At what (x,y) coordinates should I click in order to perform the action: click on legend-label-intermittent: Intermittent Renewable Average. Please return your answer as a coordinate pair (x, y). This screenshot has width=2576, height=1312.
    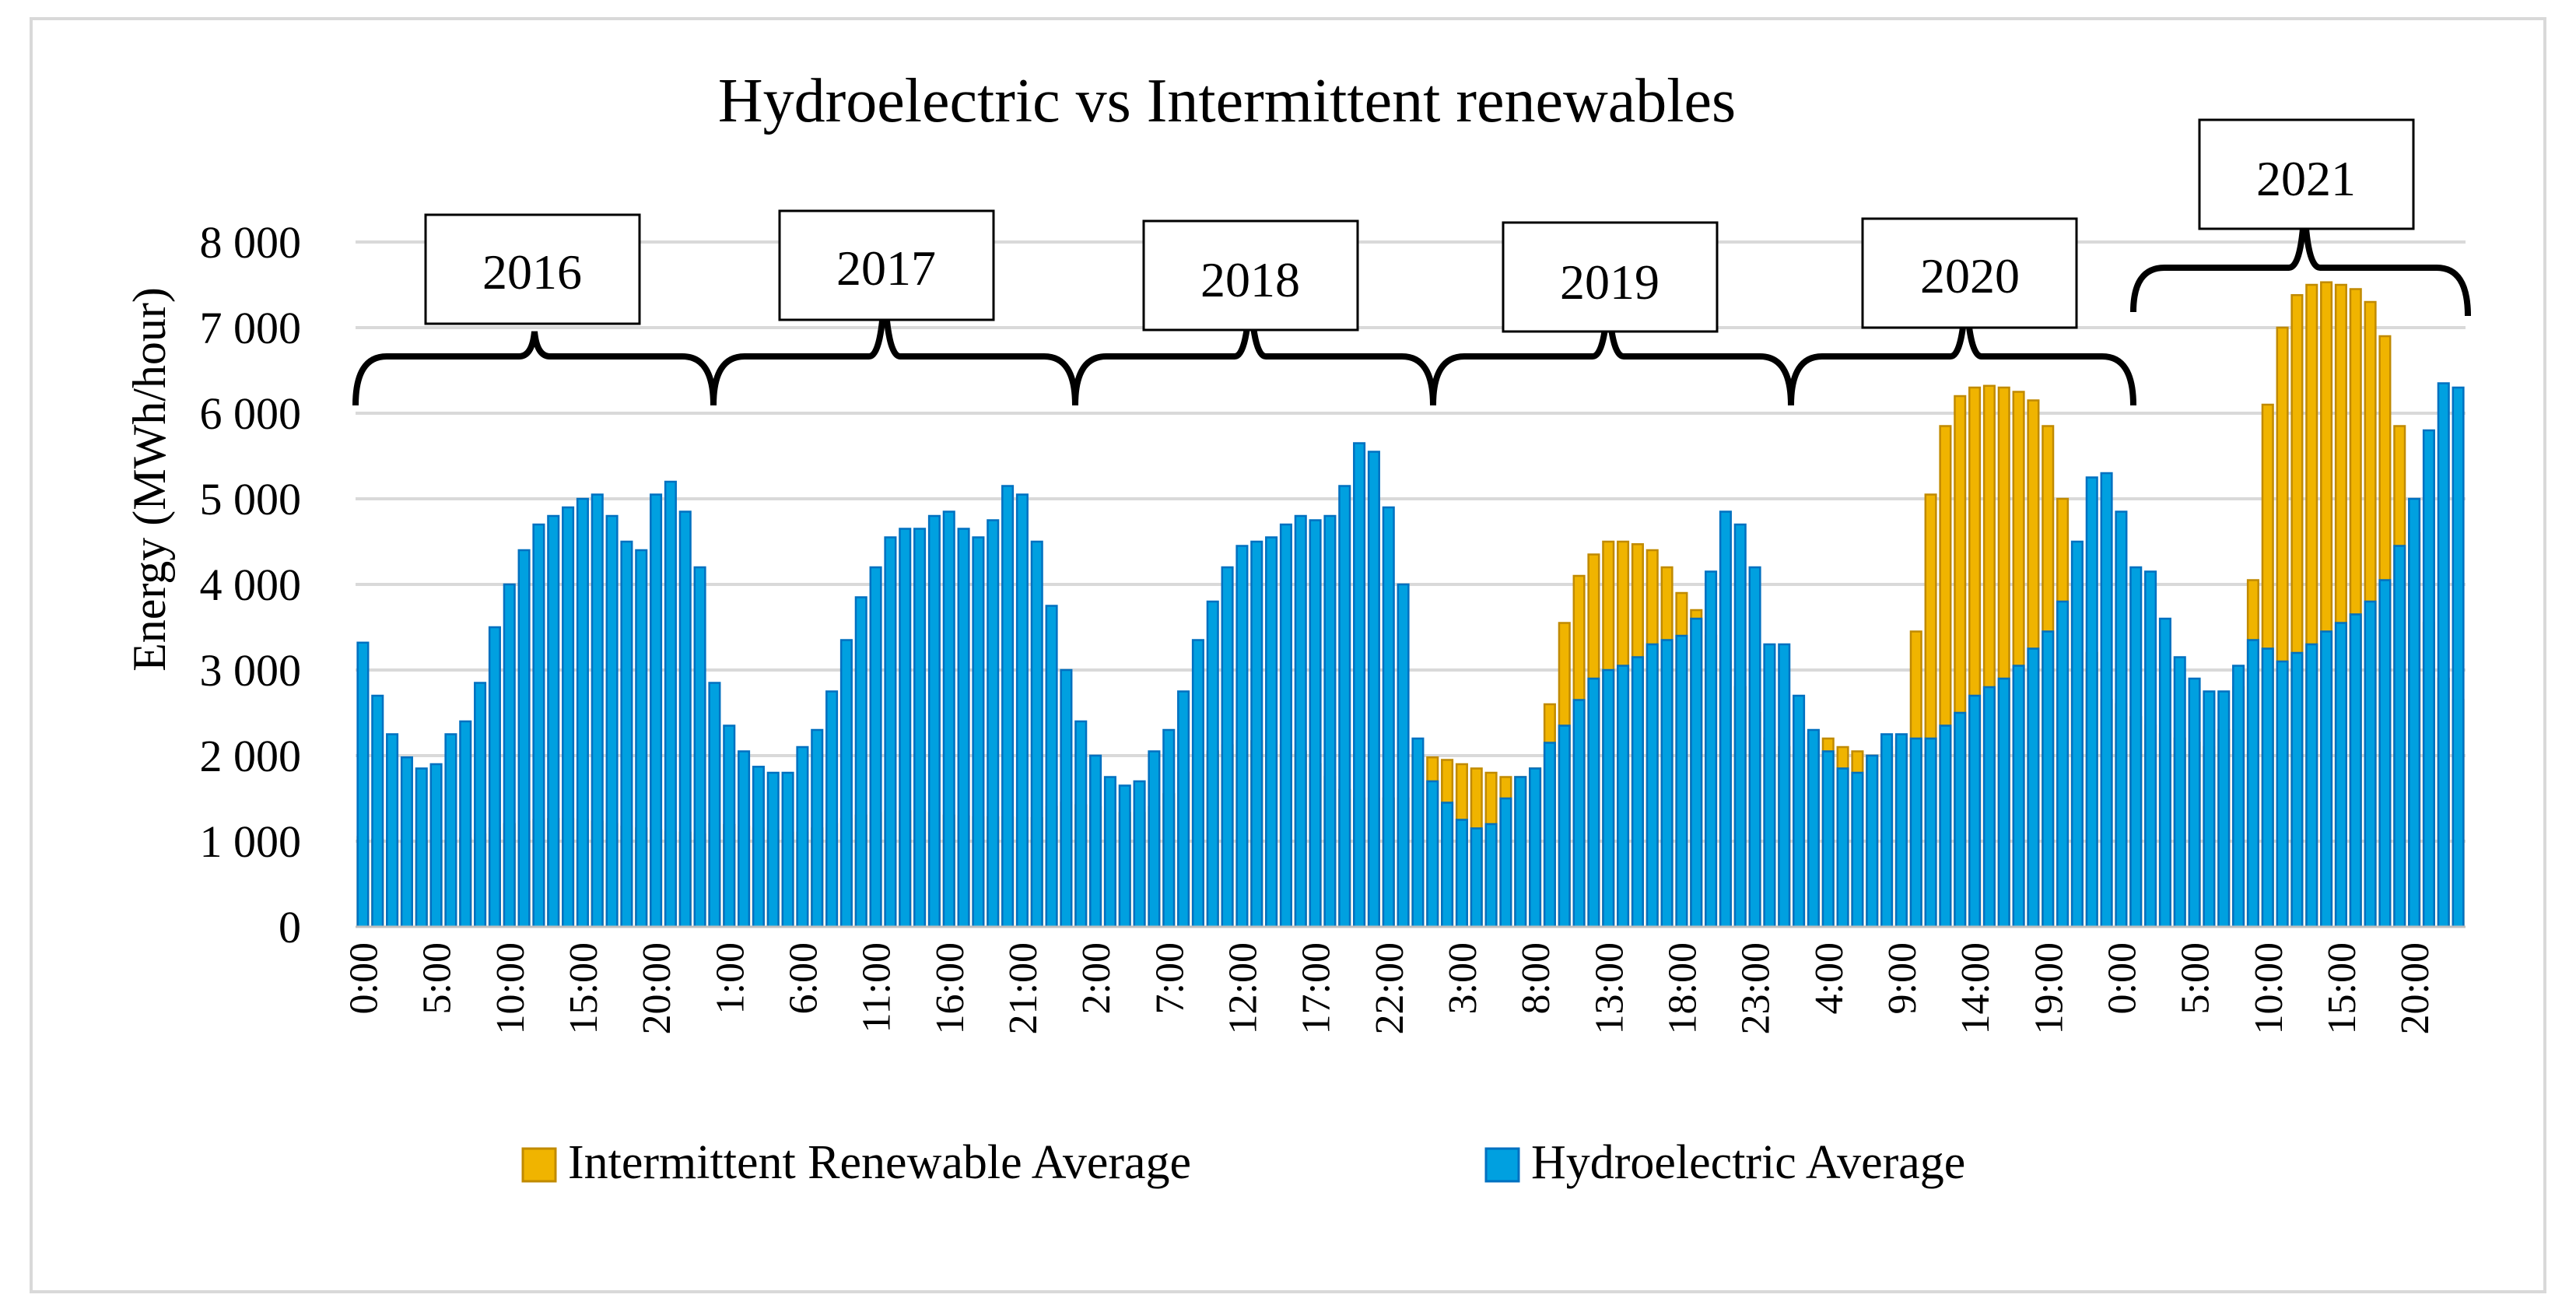
    Looking at the image, I should click on (879, 1163).